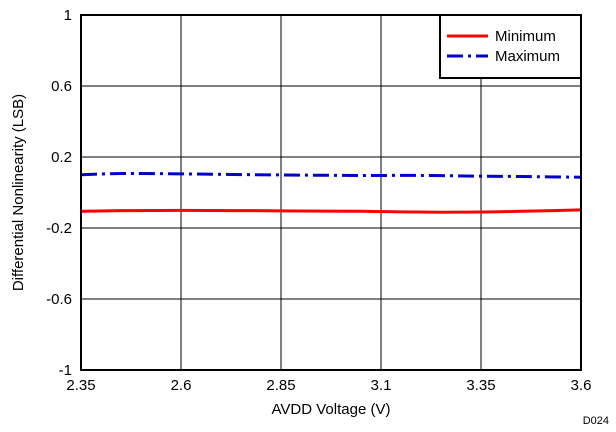  Describe the element at coordinates (181, 385) in the screenshot. I see `x-tick-label: 2.6` at that location.